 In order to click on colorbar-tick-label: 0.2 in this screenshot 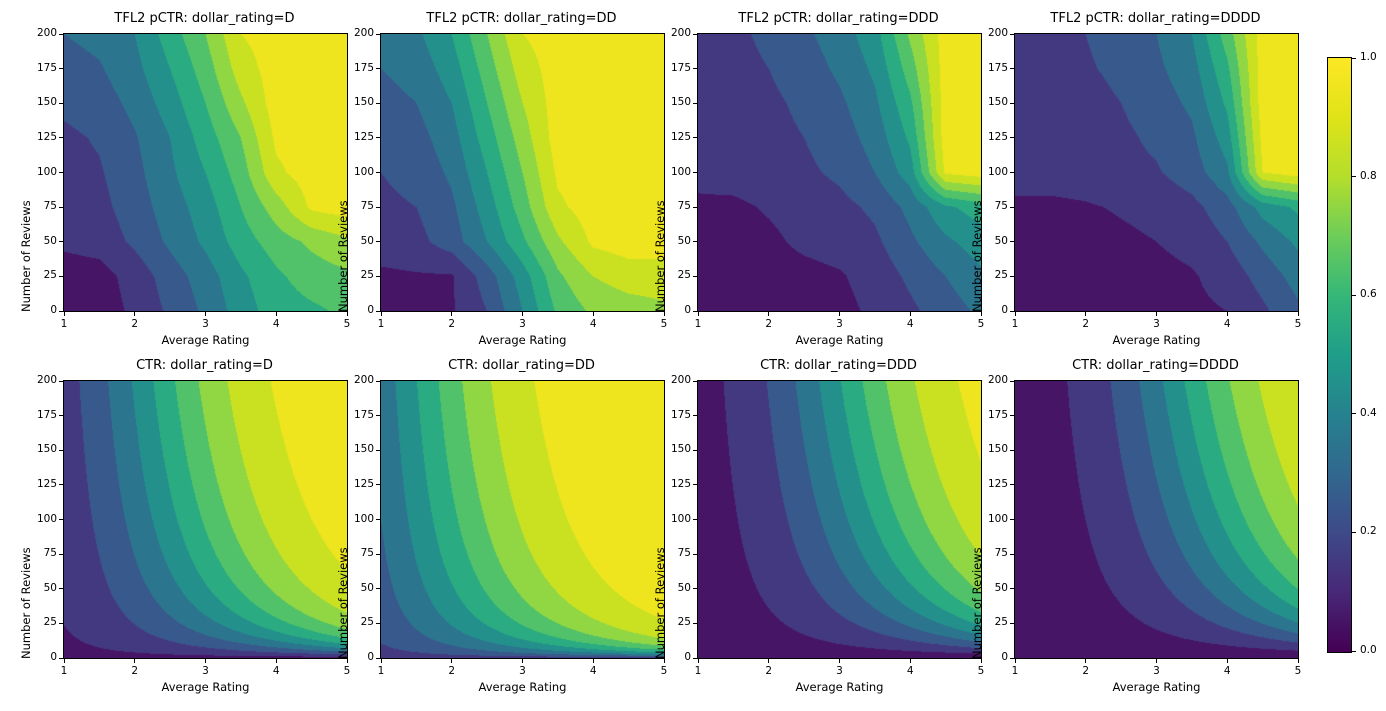, I will do `click(1368, 531)`.